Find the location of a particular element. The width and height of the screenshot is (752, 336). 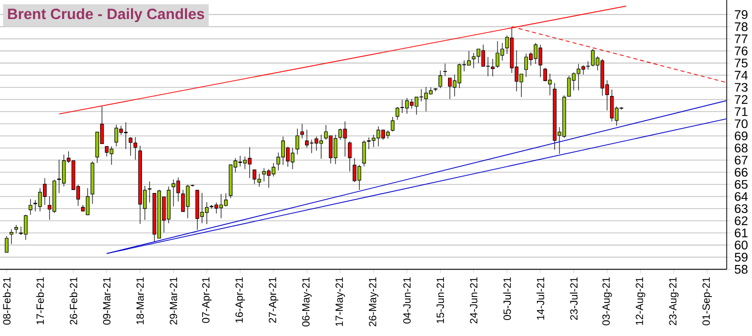

x-tick-label: 26-May-21 is located at coordinates (373, 301).